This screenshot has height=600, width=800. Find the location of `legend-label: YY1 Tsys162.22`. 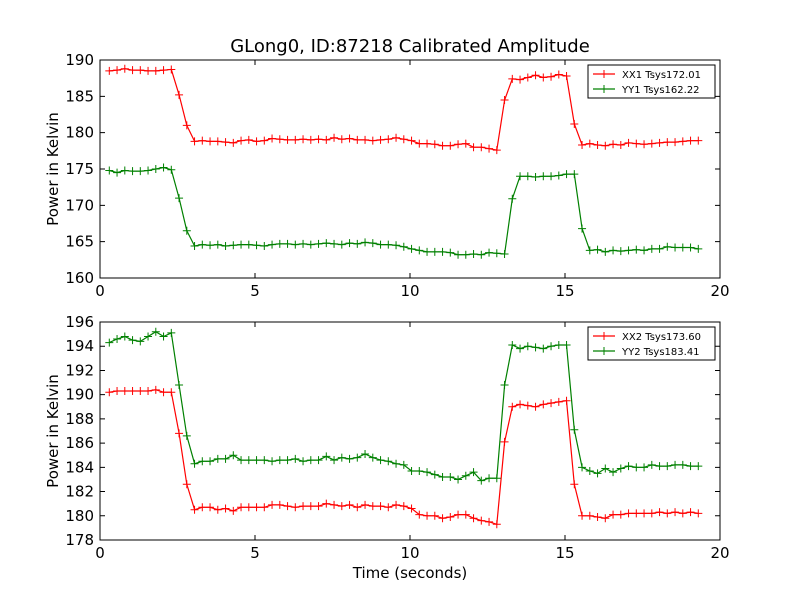

legend-label: YY1 Tsys162.22 is located at coordinates (660, 90).